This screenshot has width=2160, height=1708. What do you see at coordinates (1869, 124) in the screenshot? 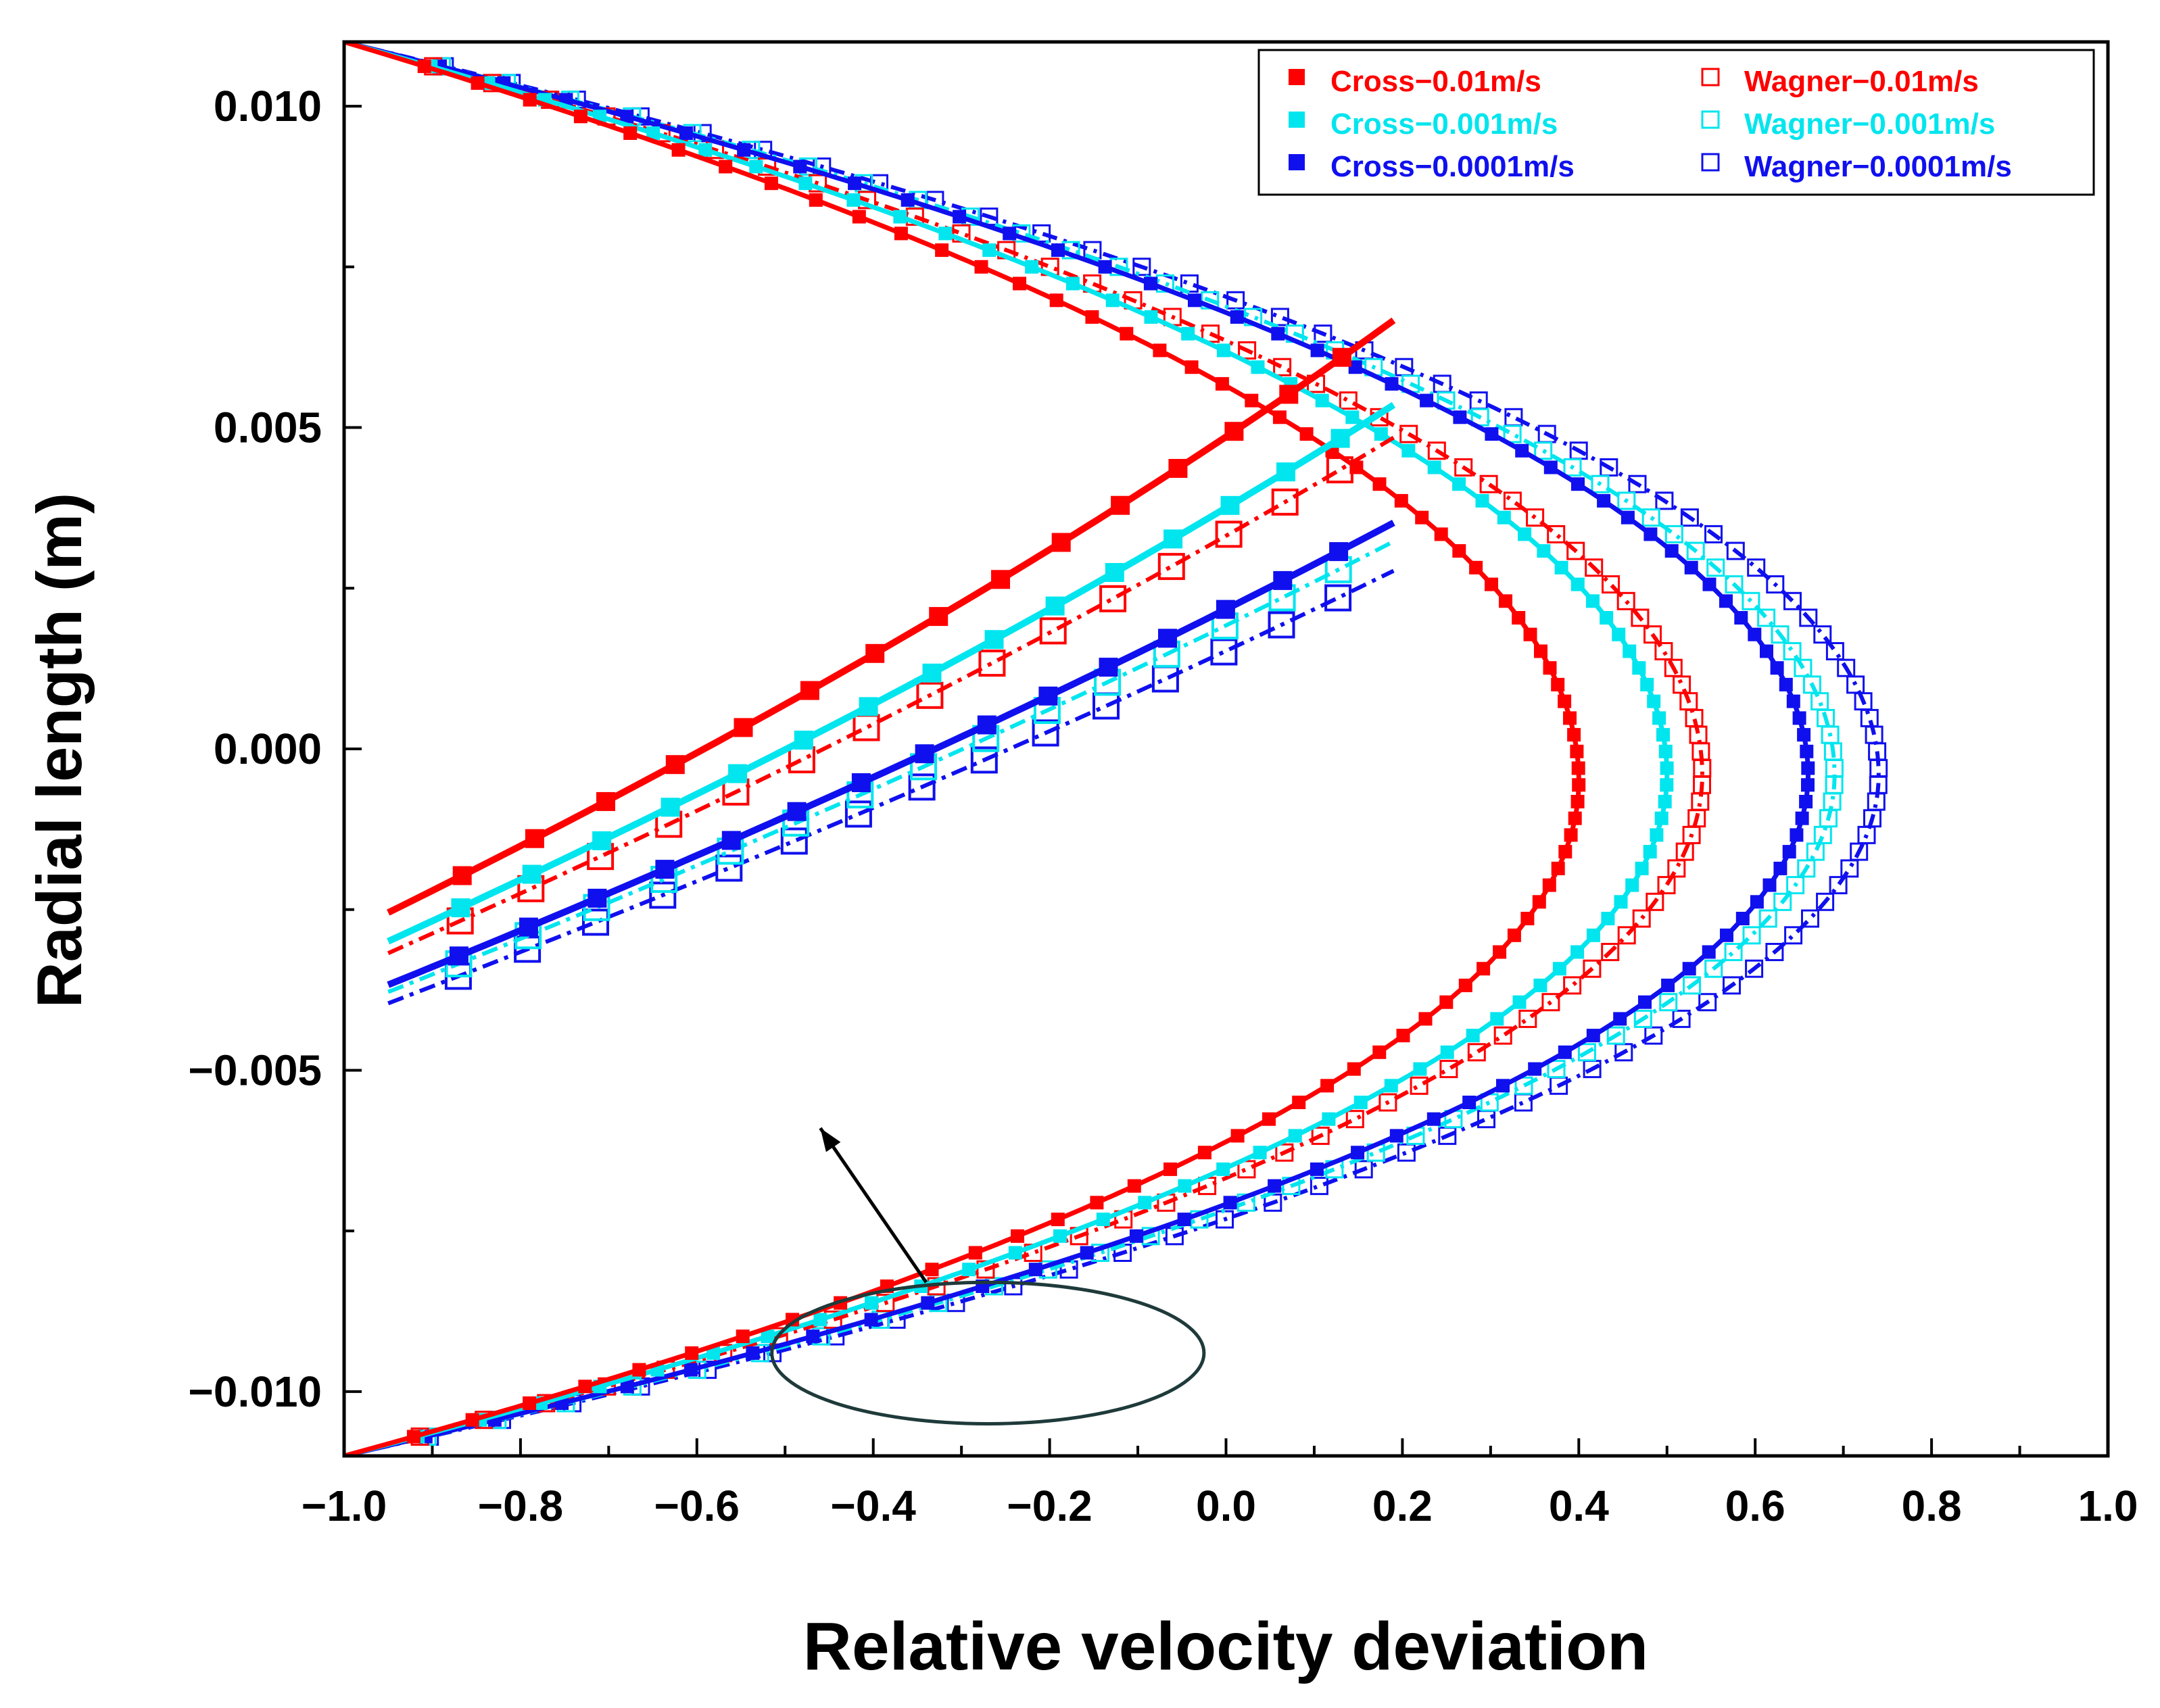
I see `legend-label: Wagner−0.001m/s` at bounding box center [1869, 124].